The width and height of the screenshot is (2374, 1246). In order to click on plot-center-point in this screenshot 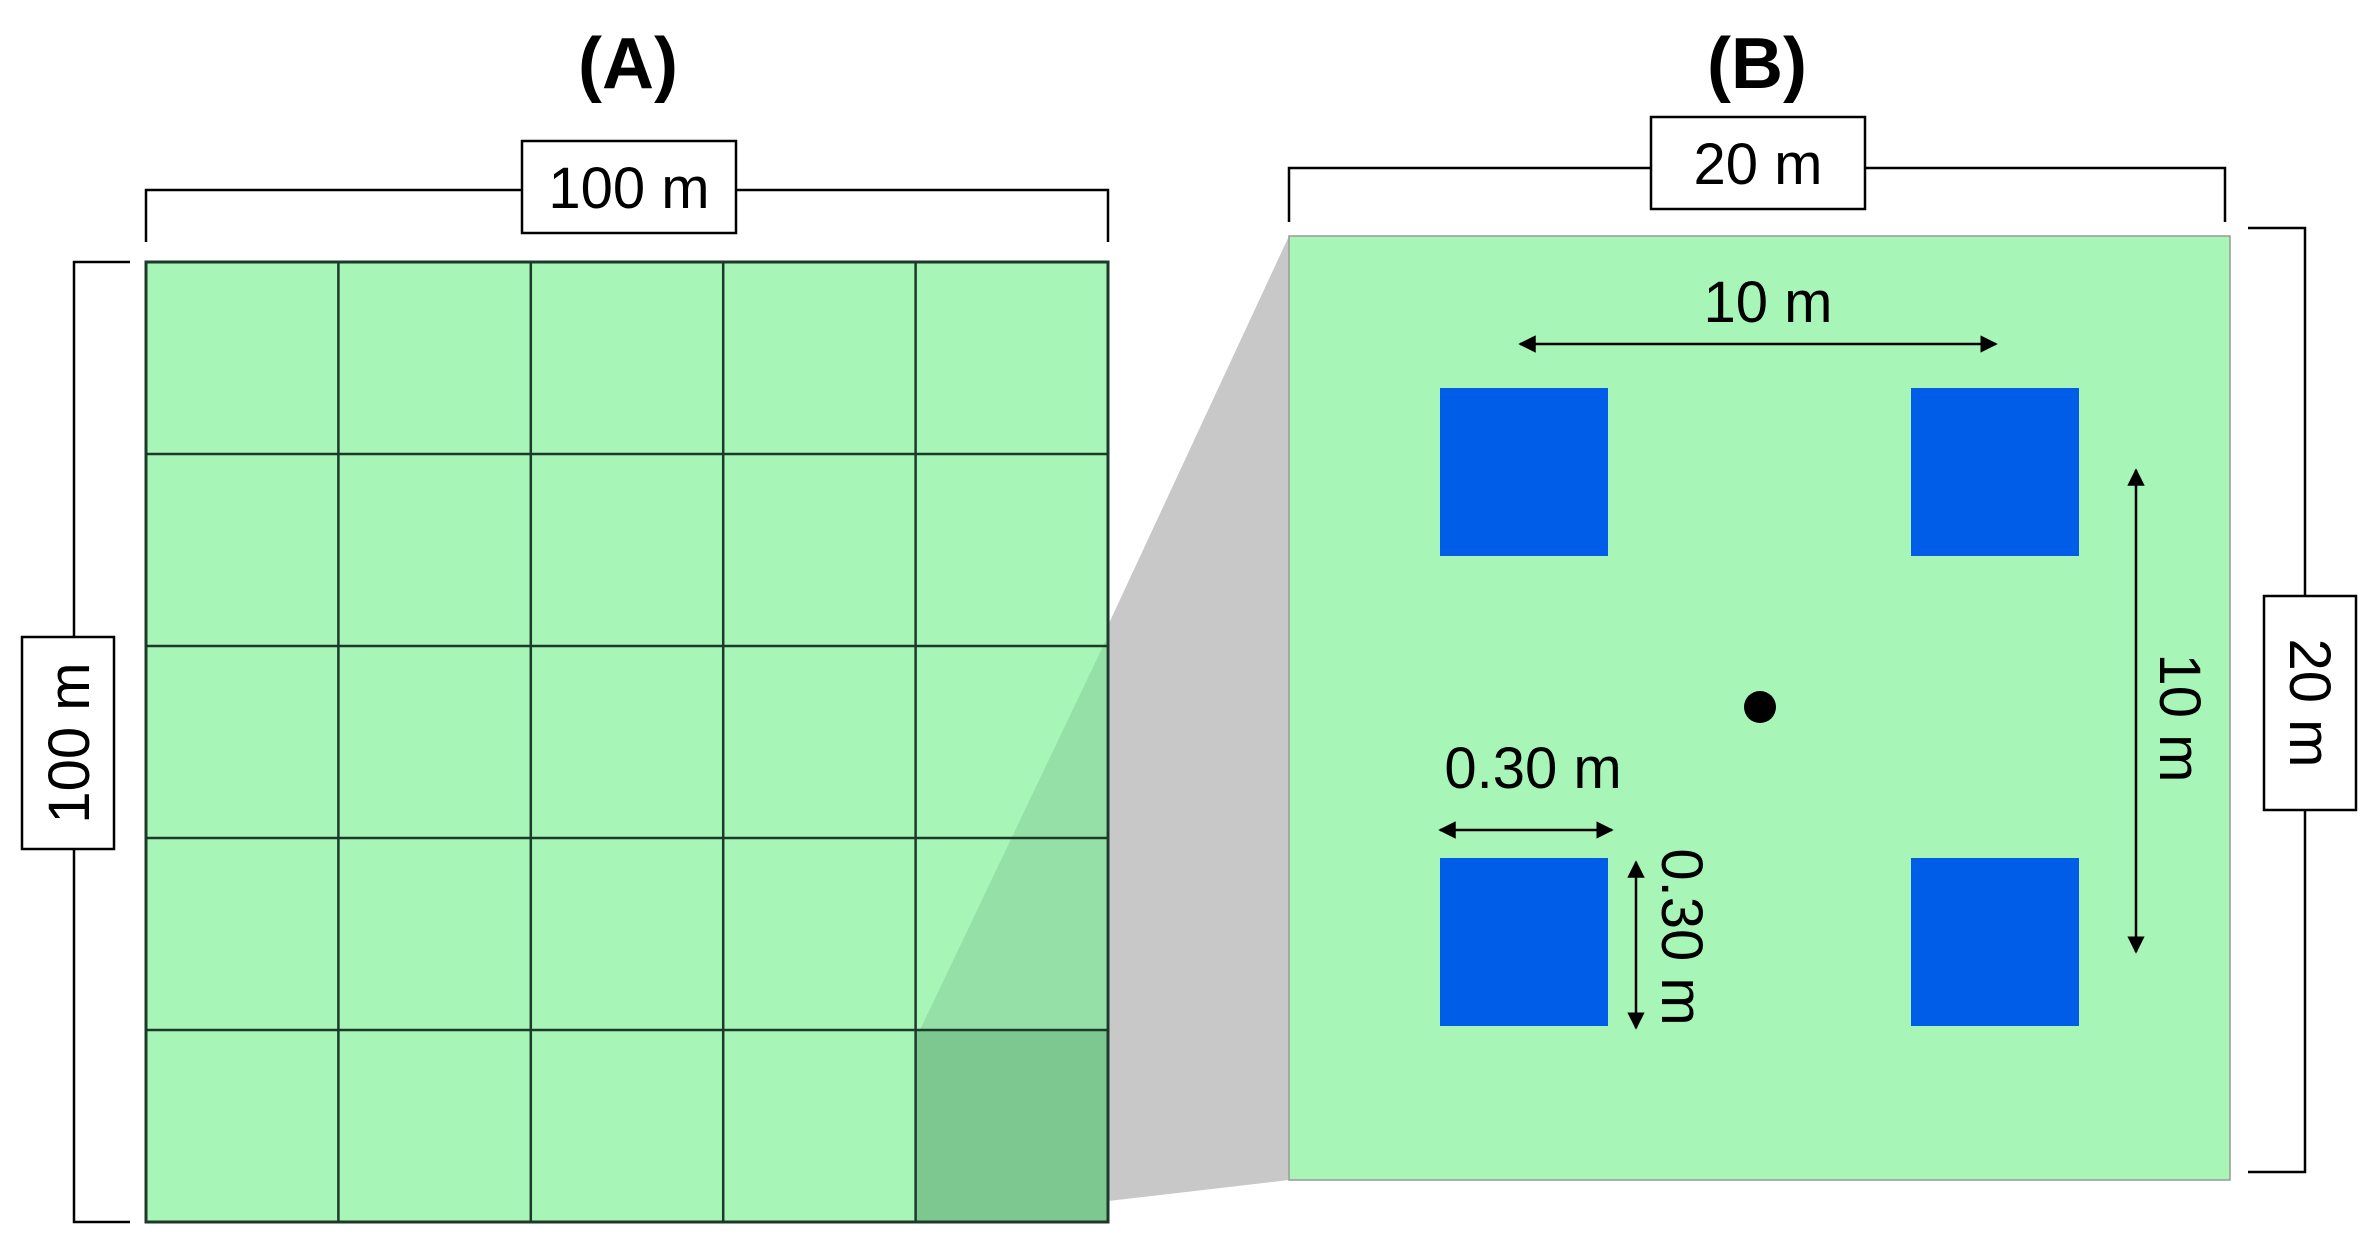, I will do `click(1760, 707)`.